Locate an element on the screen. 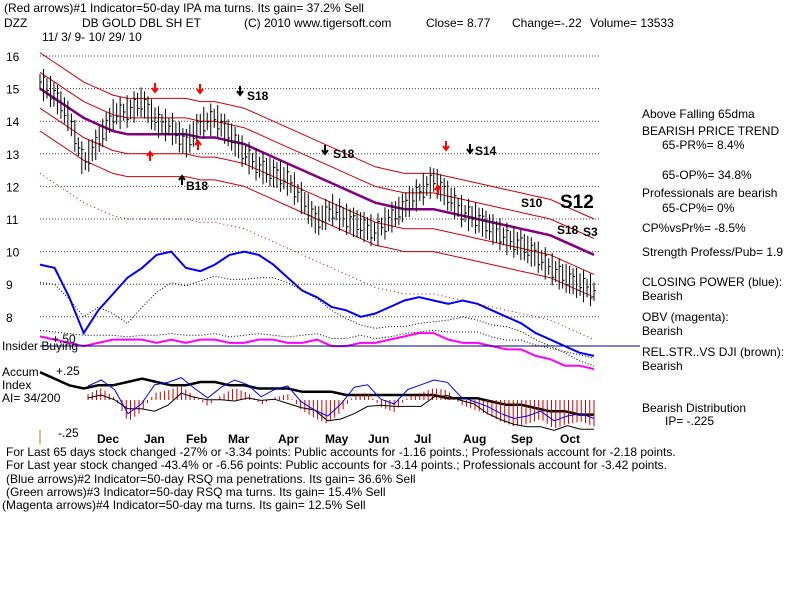 Image resolution: width=800 pixels, height=600 pixels. signal-s10: S10 is located at coordinates (532, 203).